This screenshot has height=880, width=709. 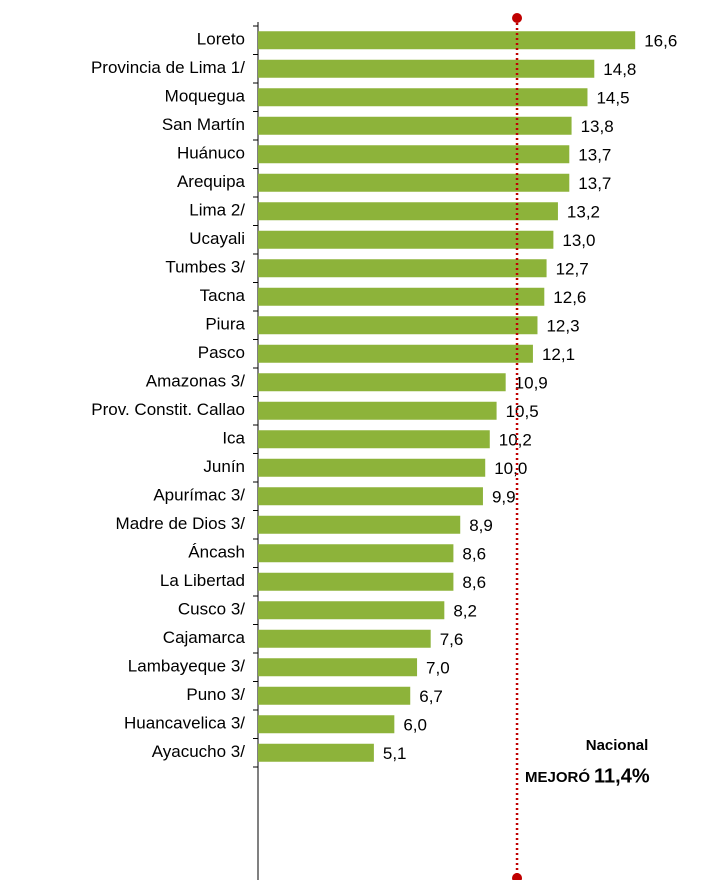 What do you see at coordinates (202, 580) in the screenshot?
I see `category-label: La Libertad` at bounding box center [202, 580].